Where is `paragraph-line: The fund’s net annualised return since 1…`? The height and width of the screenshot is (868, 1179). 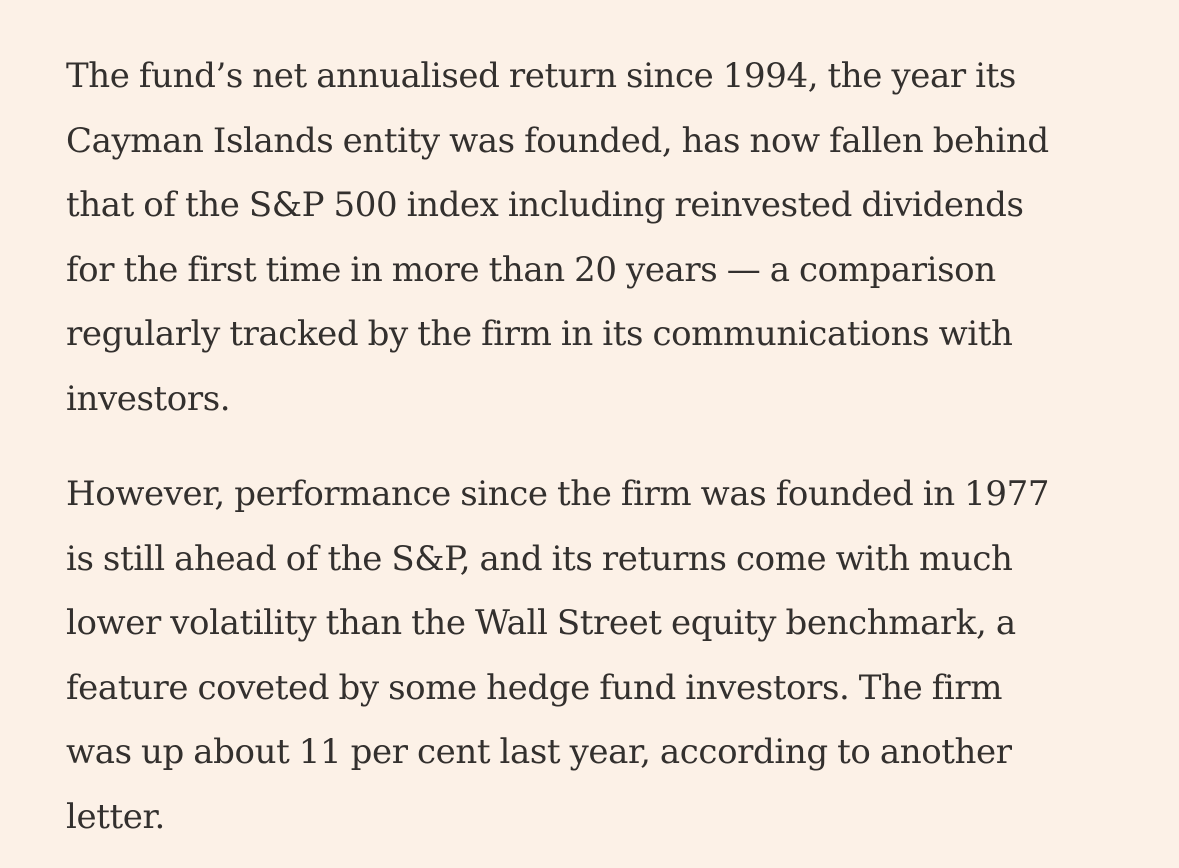
paragraph-line: The fund’s net annualised return since 1… is located at coordinates (541, 76).